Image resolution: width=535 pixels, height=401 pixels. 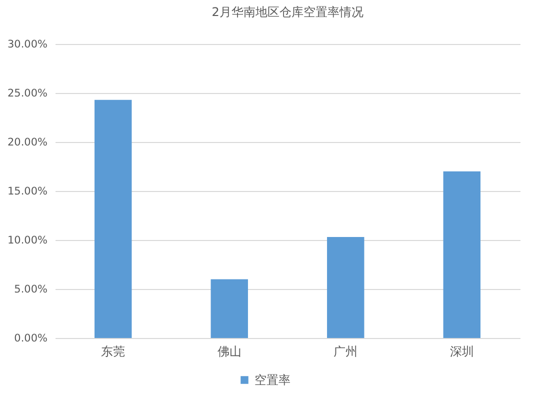 I want to click on x-tick-label: 深圳, so click(x=462, y=351).